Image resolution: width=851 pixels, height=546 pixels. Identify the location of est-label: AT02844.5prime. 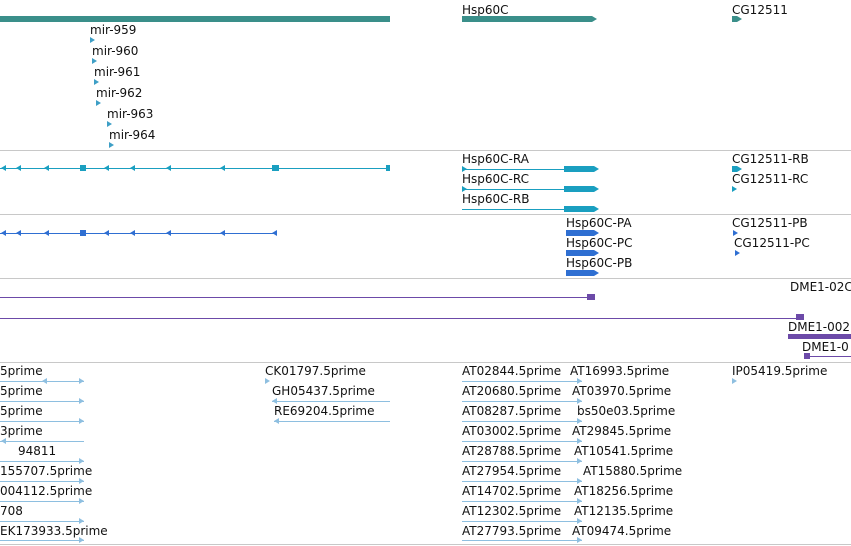
(512, 371).